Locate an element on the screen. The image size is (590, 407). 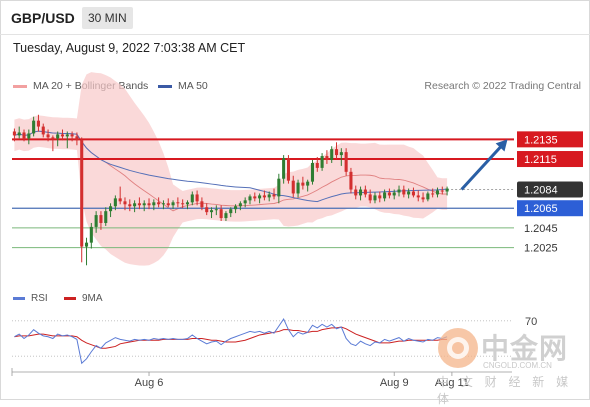
level-tag-1.2135 is located at coordinates (550, 139).